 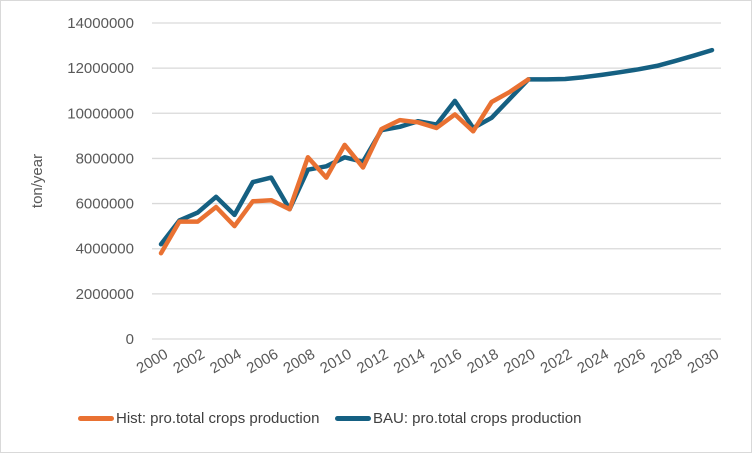 What do you see at coordinates (409, 361) in the screenshot?
I see `x-tick-label: 2014` at bounding box center [409, 361].